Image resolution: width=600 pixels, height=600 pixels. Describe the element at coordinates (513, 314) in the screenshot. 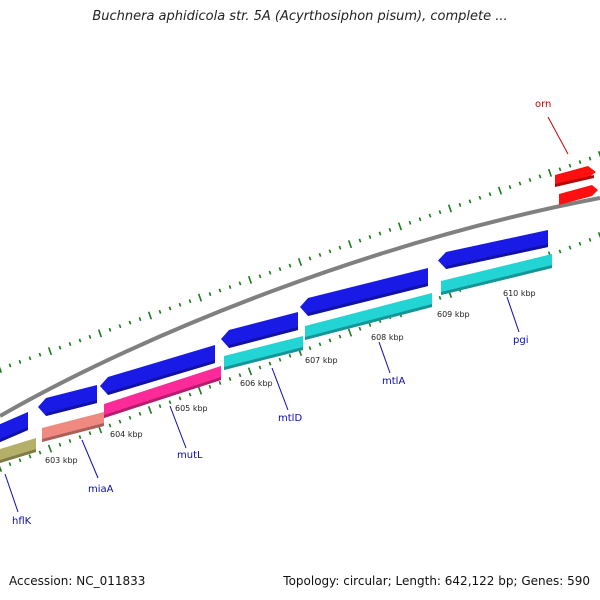

I see `gene-pgi-leader` at that location.